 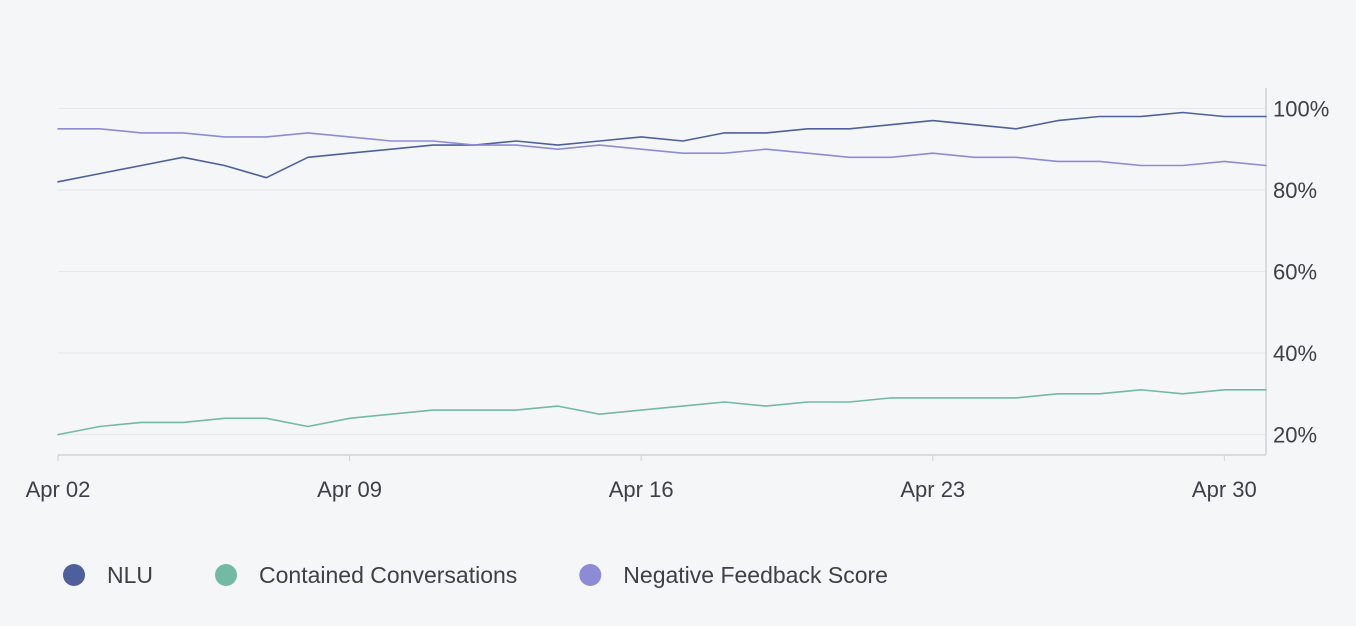 I want to click on x-tick-label: Apr 16, so click(x=641, y=489).